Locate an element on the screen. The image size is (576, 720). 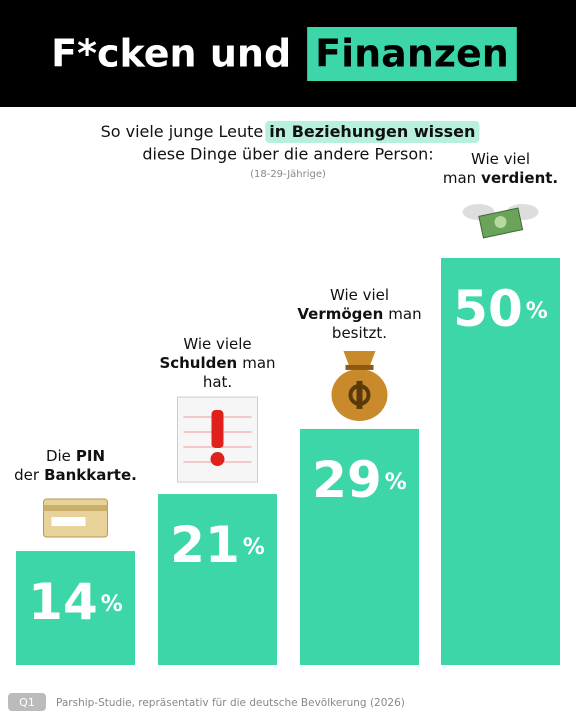
flying-money-icon is located at coordinates (500, 221).